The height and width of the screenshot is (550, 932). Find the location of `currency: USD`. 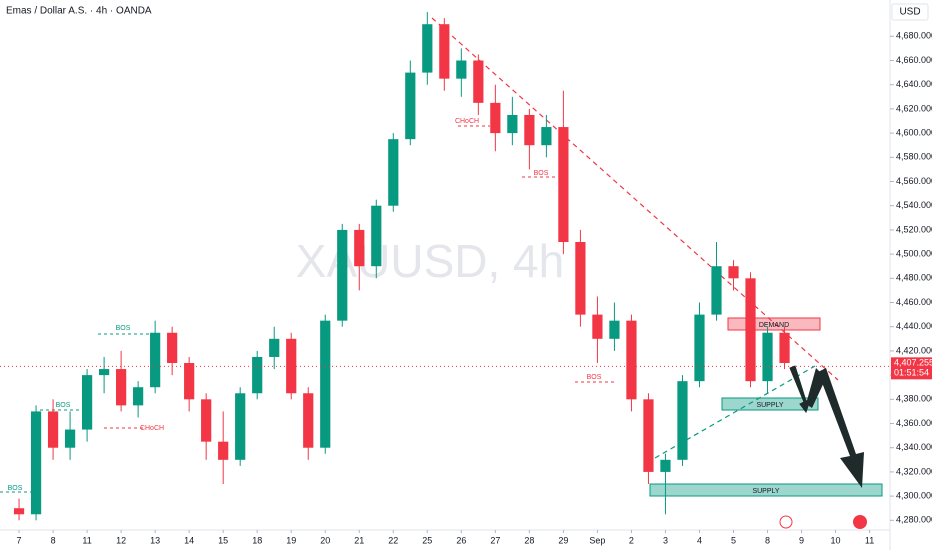

currency: USD is located at coordinates (909, 12).